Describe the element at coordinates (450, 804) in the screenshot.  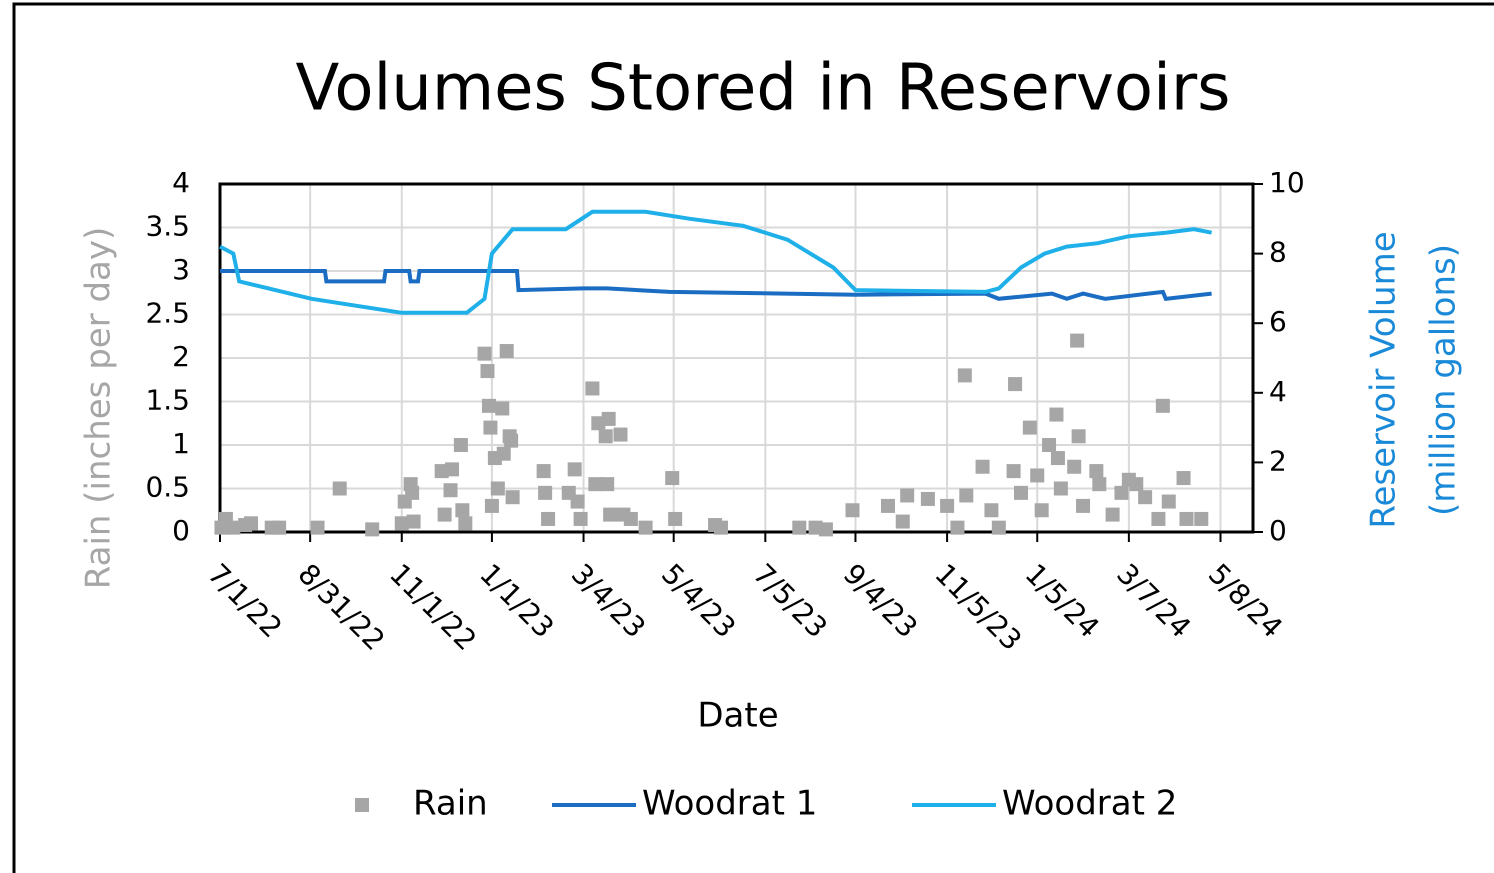
I see `legend-label: Rain` at that location.